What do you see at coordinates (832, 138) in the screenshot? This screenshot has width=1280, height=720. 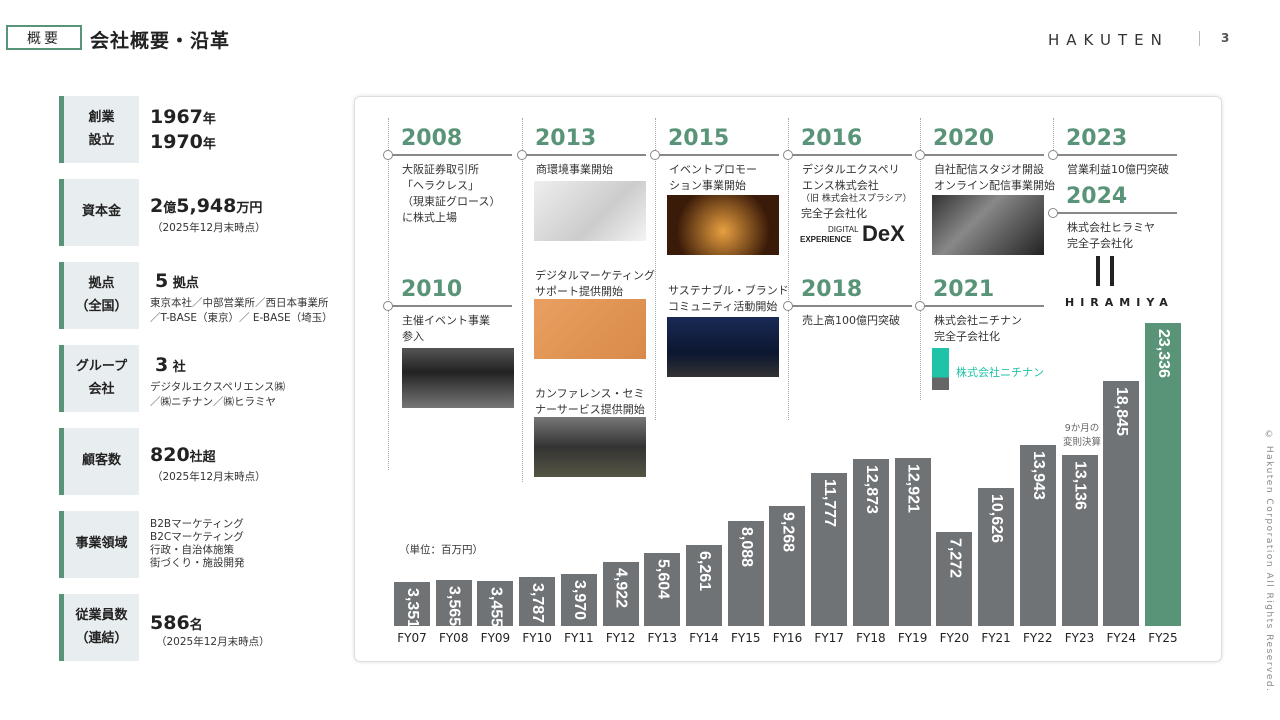 I see `timeline-year: 2016` at bounding box center [832, 138].